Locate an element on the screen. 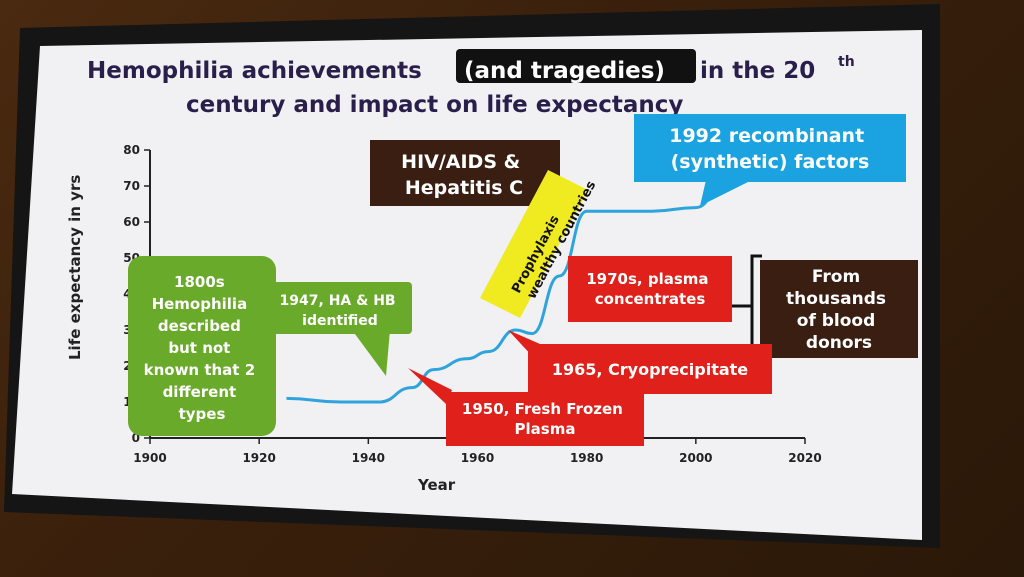 The height and width of the screenshot is (577, 1024). callout-blood-donors-text: From thousands of blood donors is located at coordinates (839, 310).